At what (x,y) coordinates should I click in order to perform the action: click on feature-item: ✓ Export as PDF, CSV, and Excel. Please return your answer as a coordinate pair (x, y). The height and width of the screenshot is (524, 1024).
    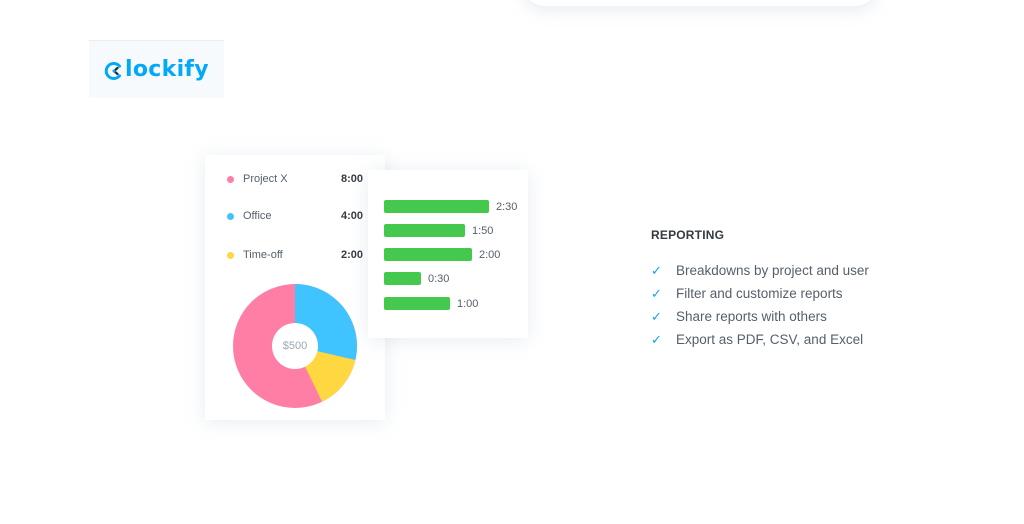
    Looking at the image, I should click on (801, 339).